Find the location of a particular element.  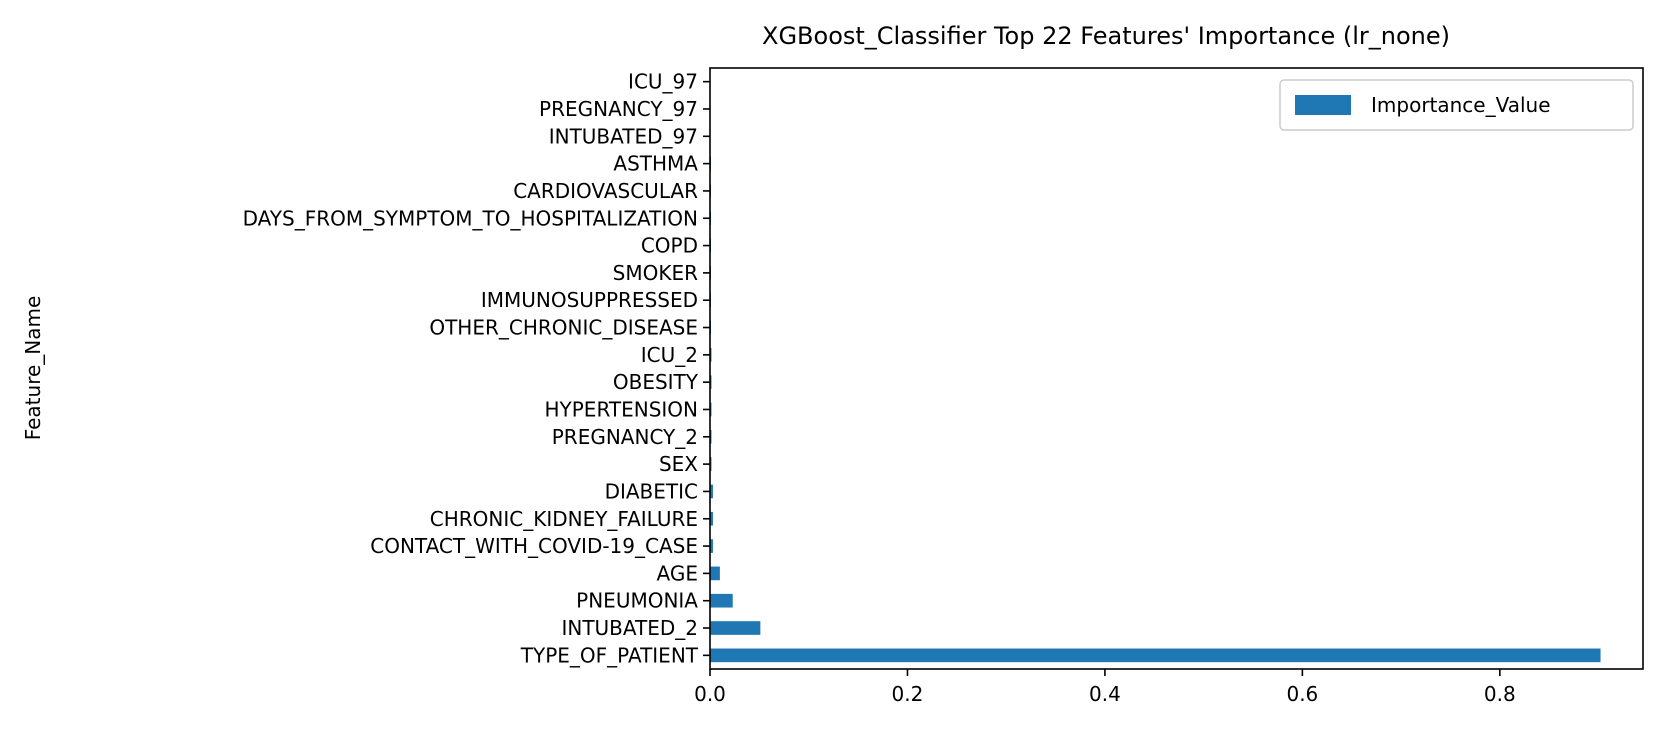

bar-chronic-kidney-failure is located at coordinates (711, 518).